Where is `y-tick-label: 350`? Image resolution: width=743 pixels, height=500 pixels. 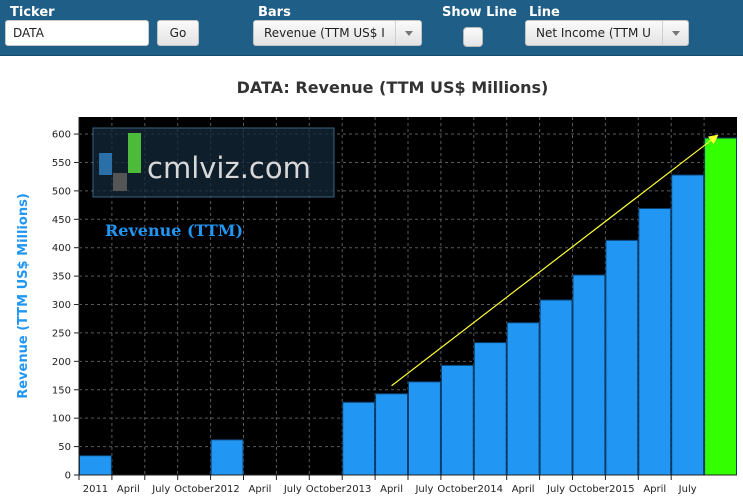
y-tick-label: 350 is located at coordinates (61, 277).